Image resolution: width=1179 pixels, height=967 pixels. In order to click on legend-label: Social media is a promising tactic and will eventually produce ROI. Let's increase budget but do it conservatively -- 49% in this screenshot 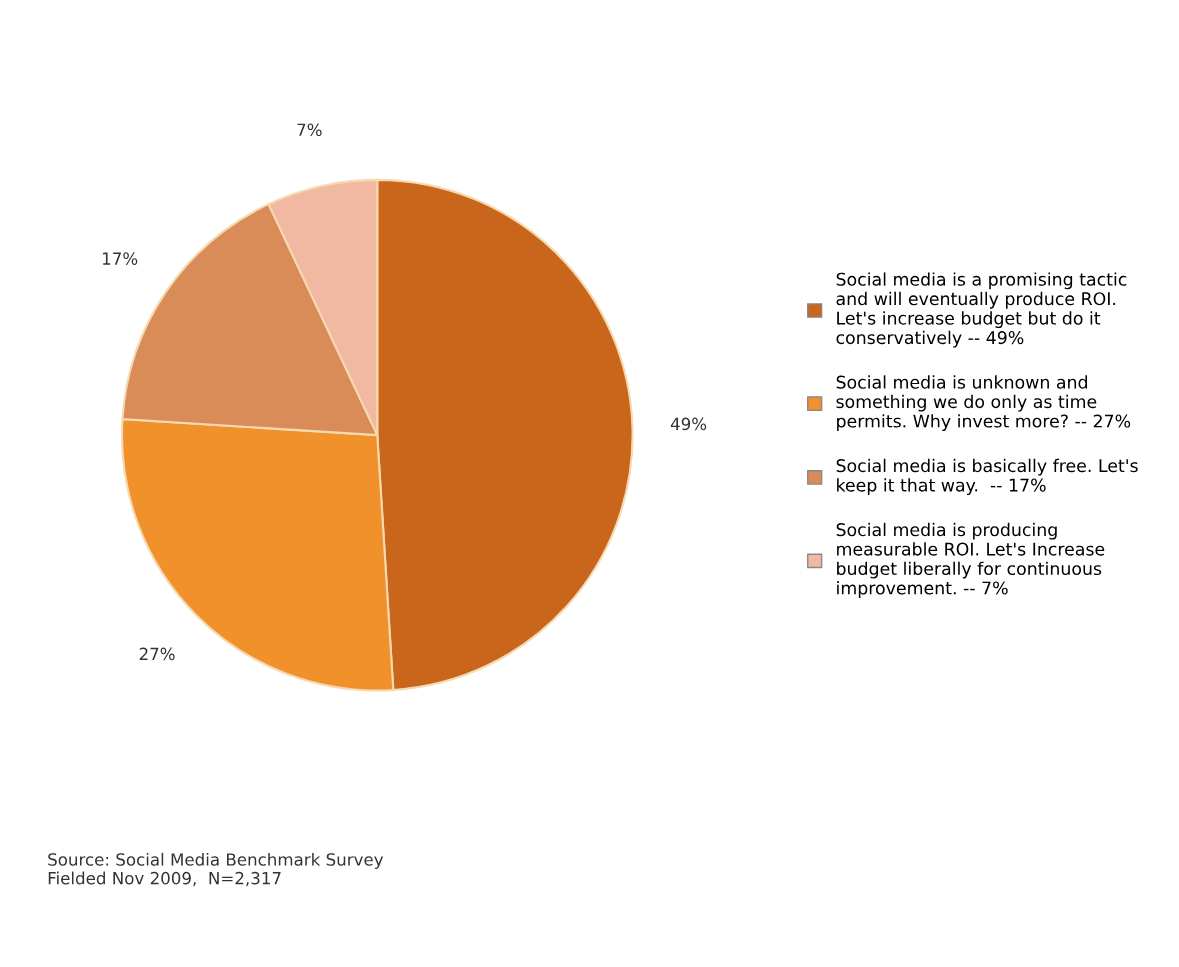, I will do `click(981, 310)`.